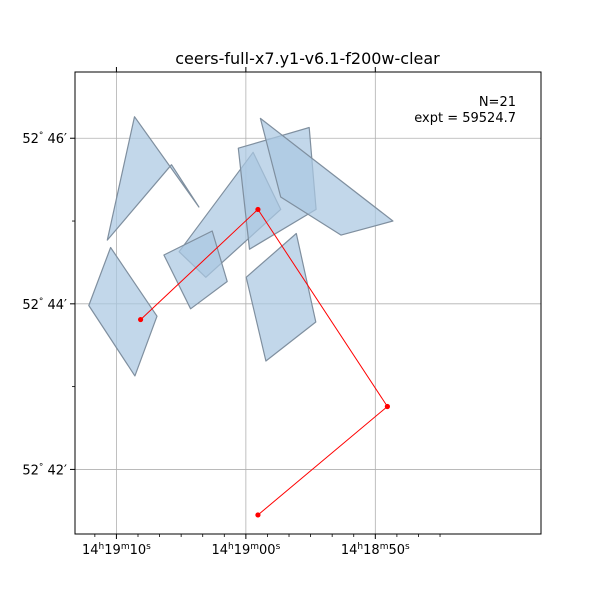 This screenshot has width=600, height=600. I want to click on y-tick-label: 52° 44′, so click(44, 305).